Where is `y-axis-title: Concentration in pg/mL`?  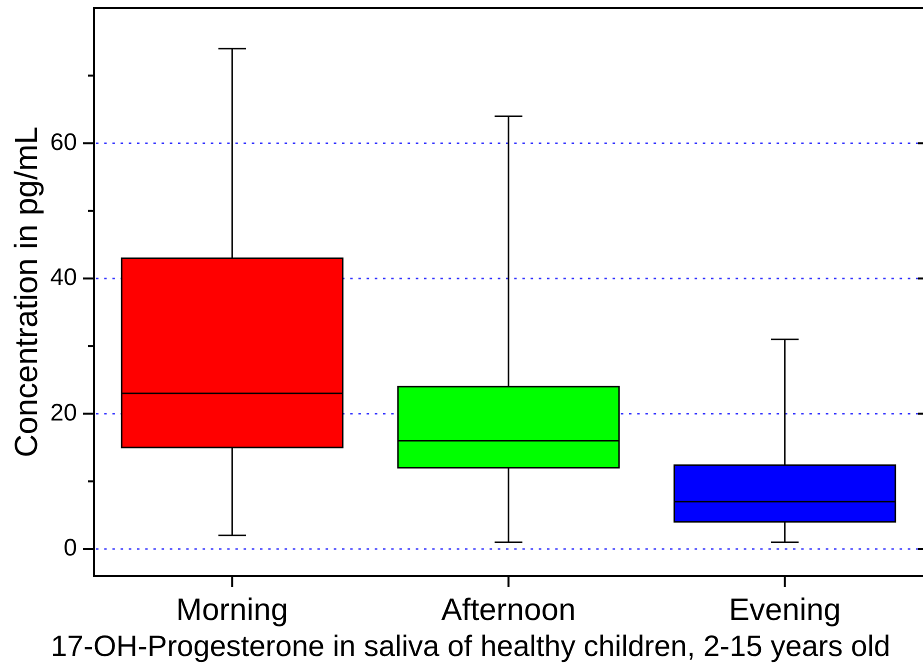 y-axis-title: Concentration in pg/mL is located at coordinates (26, 292).